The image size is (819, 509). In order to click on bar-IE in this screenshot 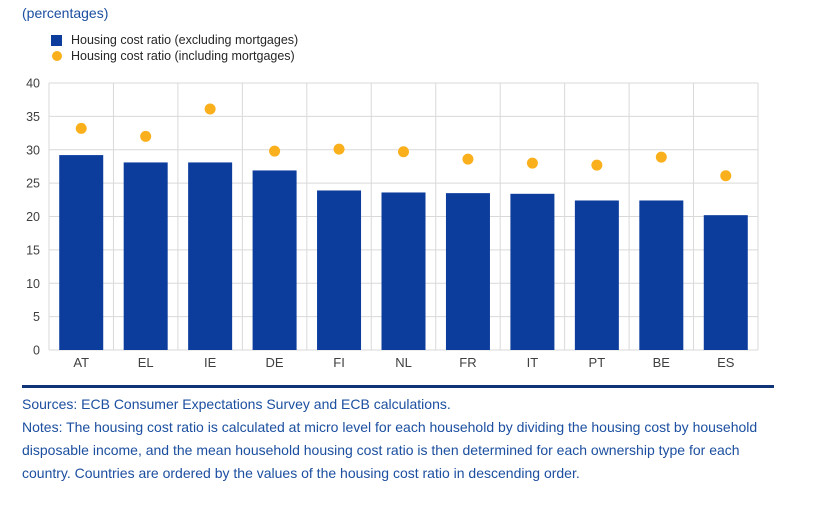, I will do `click(210, 256)`.